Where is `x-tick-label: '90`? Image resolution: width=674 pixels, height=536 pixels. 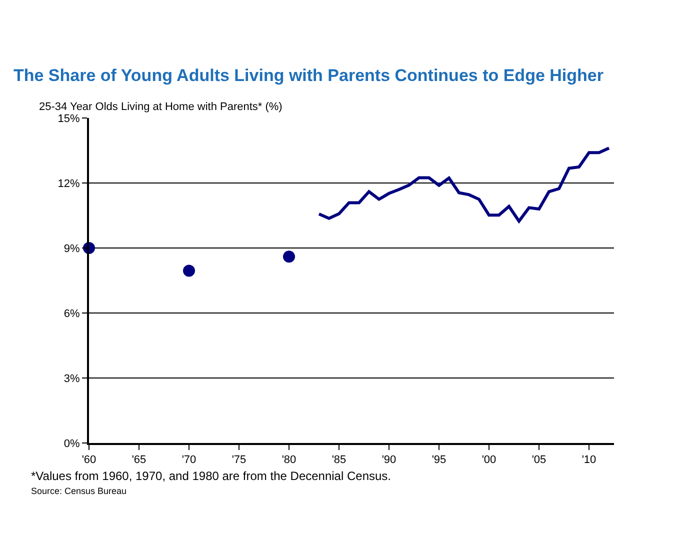 x-tick-label: '90 is located at coordinates (389, 460).